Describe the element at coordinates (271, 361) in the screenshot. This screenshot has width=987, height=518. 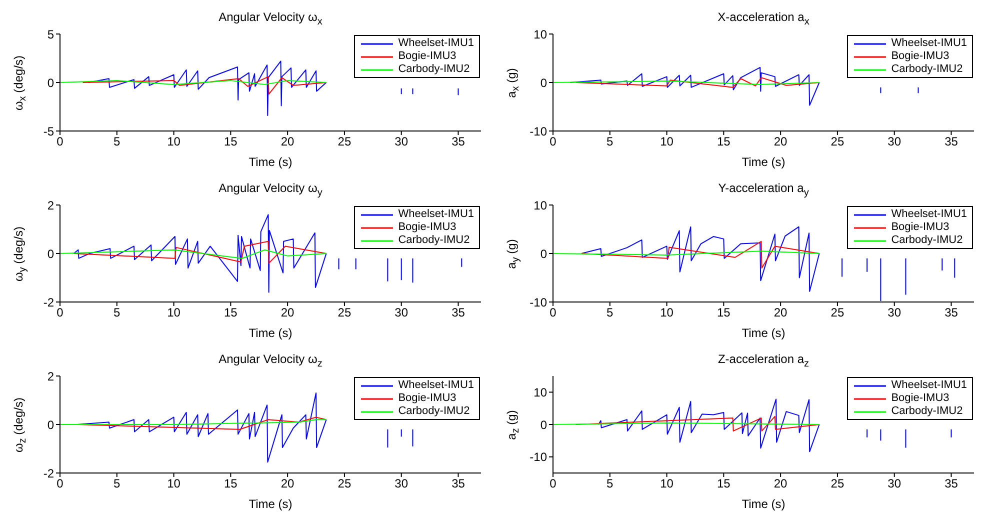
I see `chart-title: Angular Velocity ω$_{z}$` at that location.